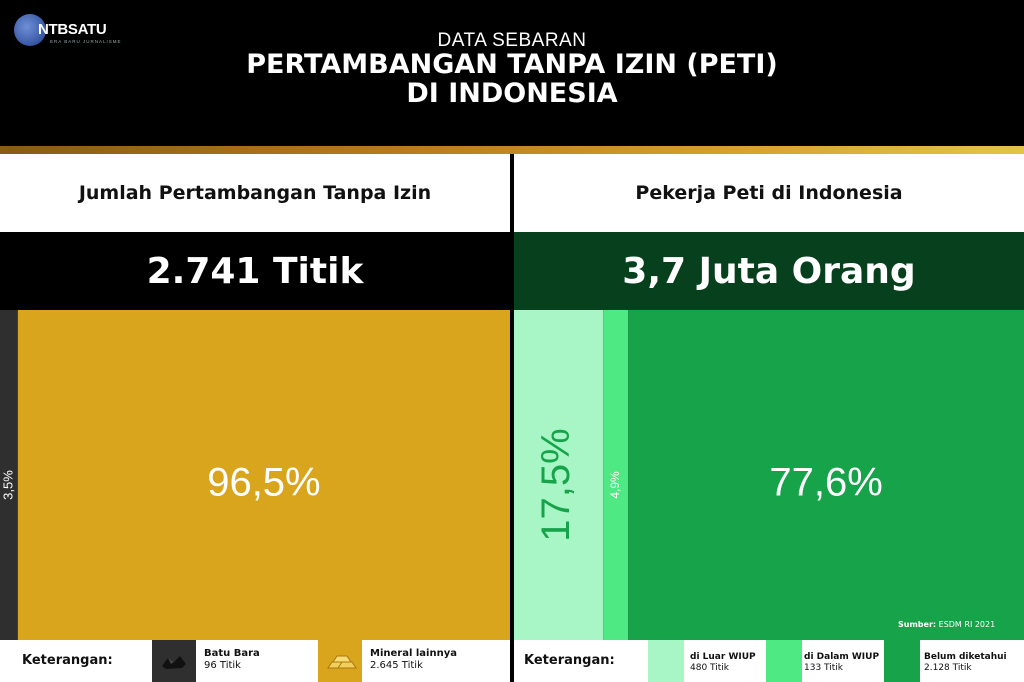 The height and width of the screenshot is (682, 1024). What do you see at coordinates (512, 40) in the screenshot?
I see `header-kicker: DATA SEBARAN` at bounding box center [512, 40].